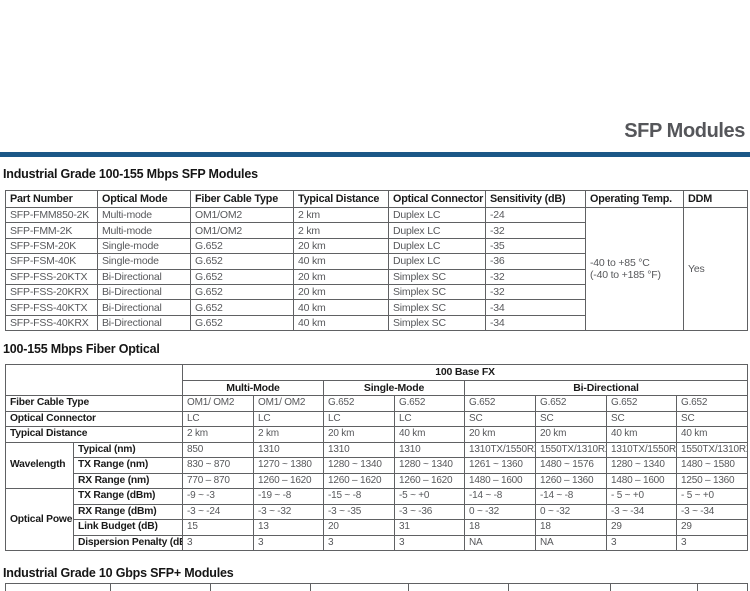 Image resolution: width=750 pixels, height=591 pixels. What do you see at coordinates (94, 418) in the screenshot?
I see `row-label: Optical Connector` at bounding box center [94, 418].